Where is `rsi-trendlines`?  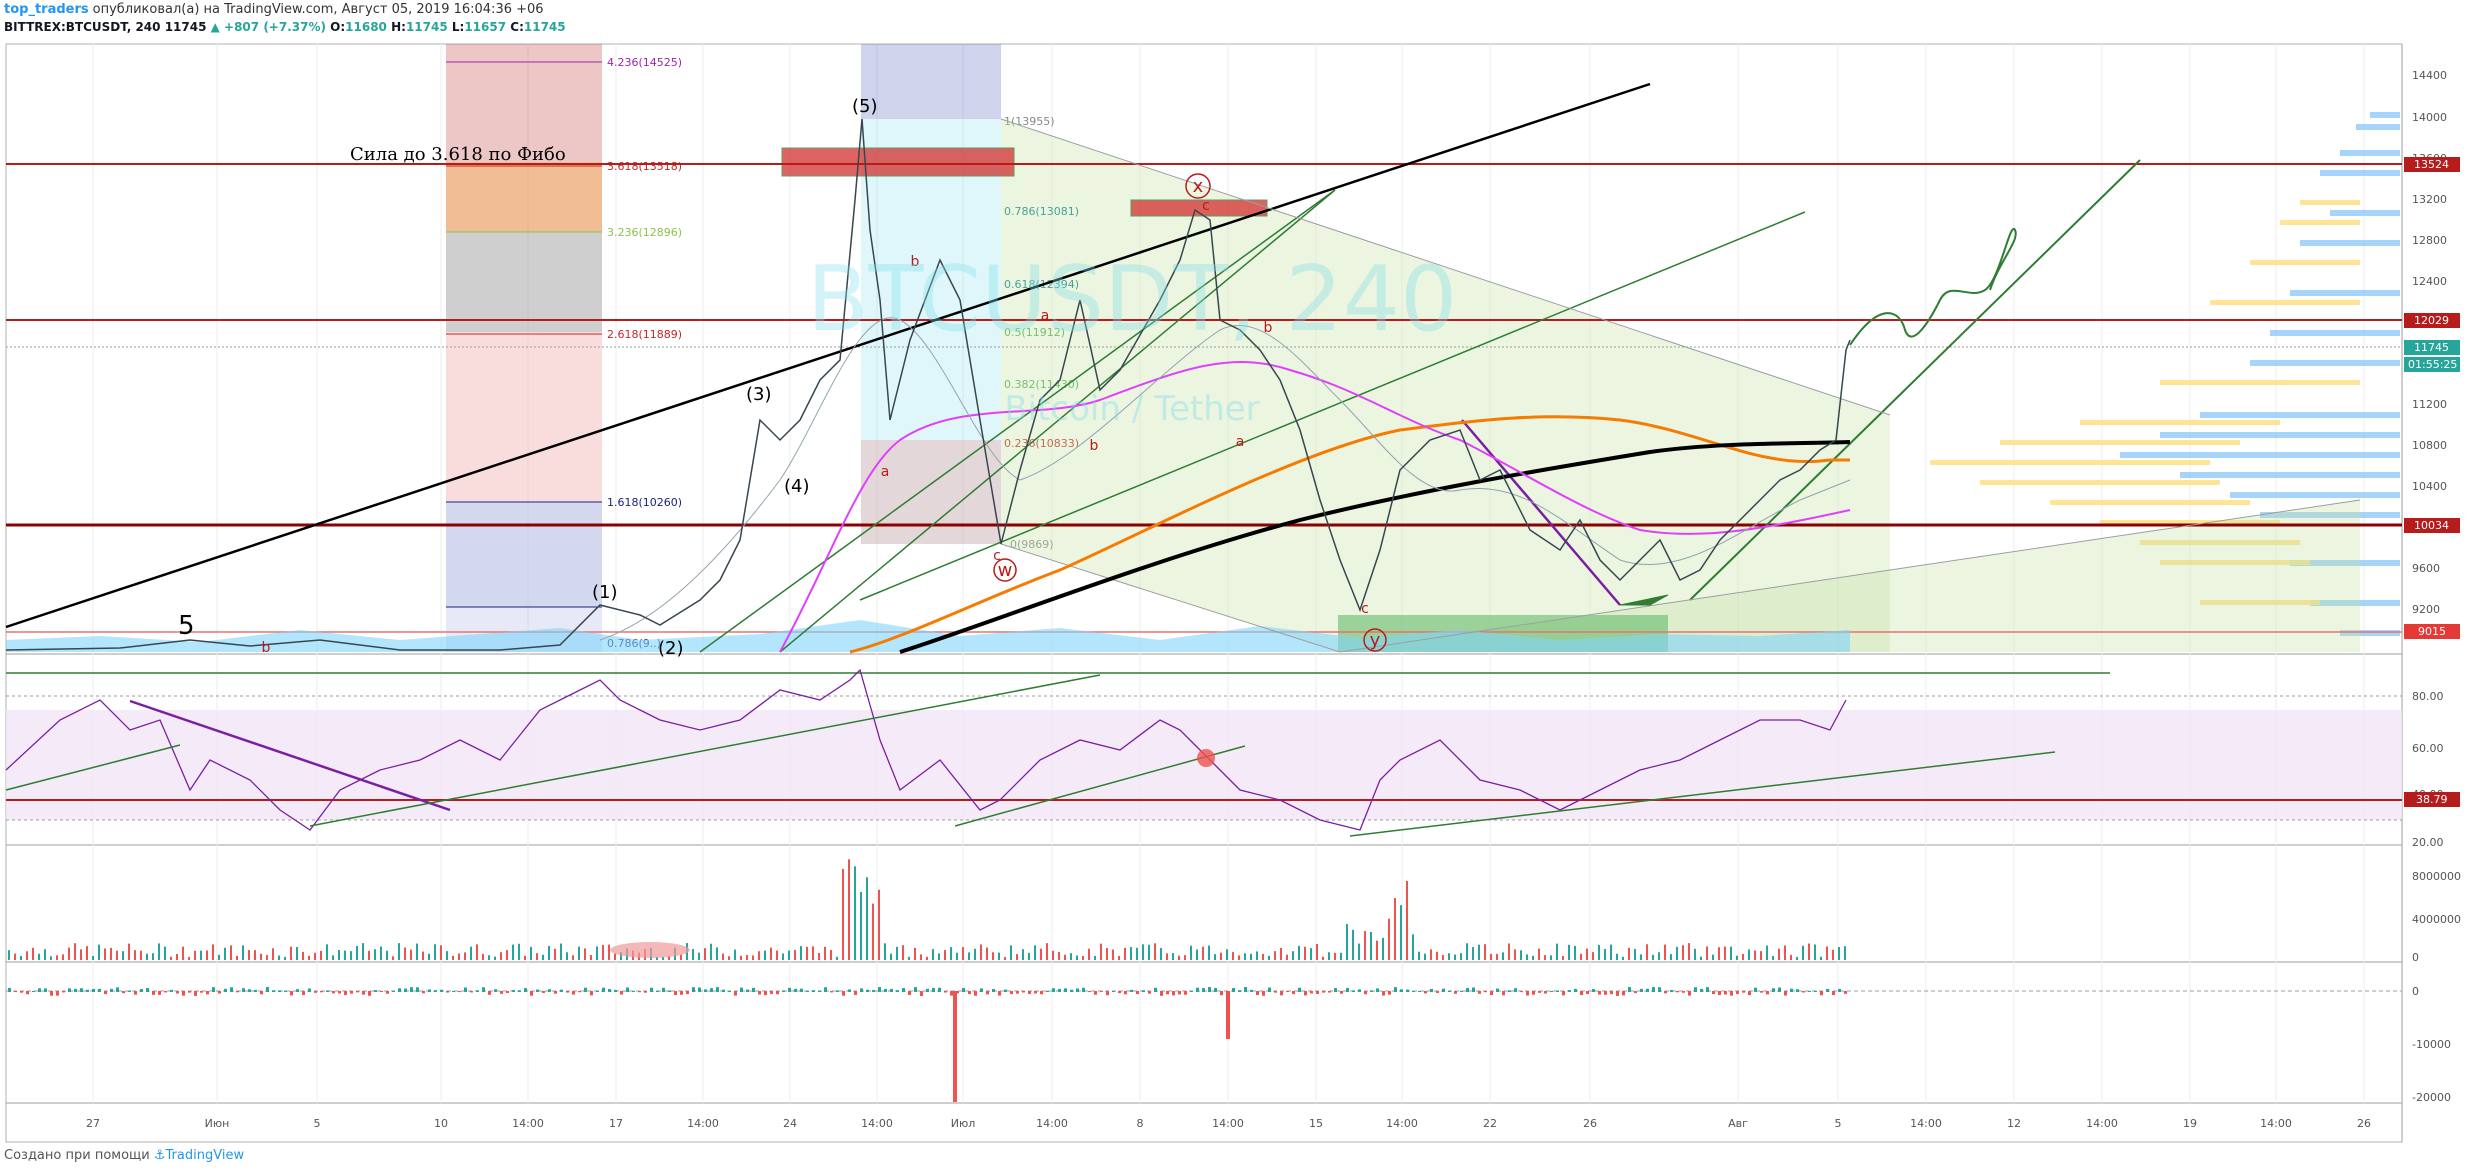 rsi-trendlines is located at coordinates (1030, 755).